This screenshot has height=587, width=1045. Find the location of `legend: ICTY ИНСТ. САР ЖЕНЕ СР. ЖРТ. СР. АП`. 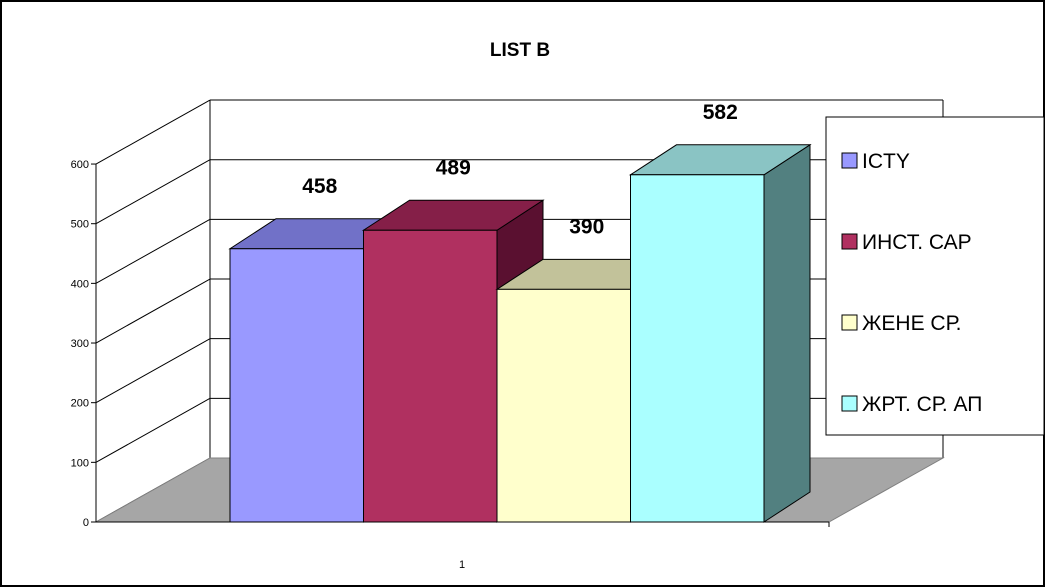

legend: ICTY ИНСТ. САР ЖЕНЕ СР. ЖРТ. СР. АП is located at coordinates (935, 276).